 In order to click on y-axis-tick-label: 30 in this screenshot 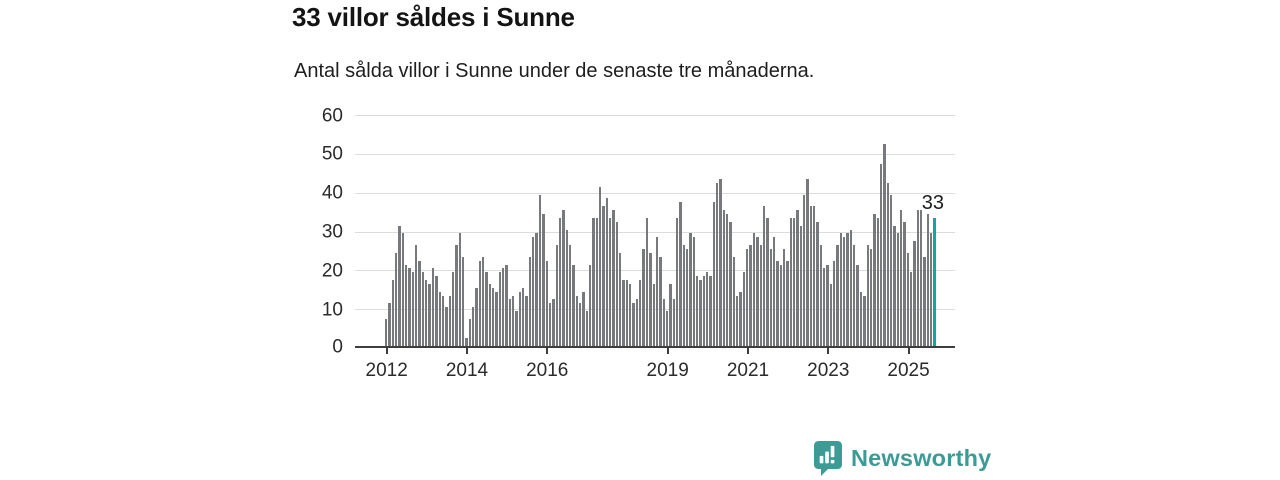, I will do `click(332, 232)`.